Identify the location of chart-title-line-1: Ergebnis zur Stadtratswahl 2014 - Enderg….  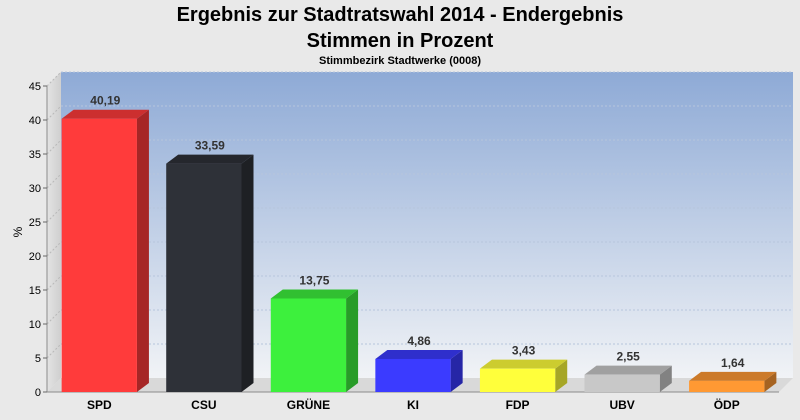
(400, 15).